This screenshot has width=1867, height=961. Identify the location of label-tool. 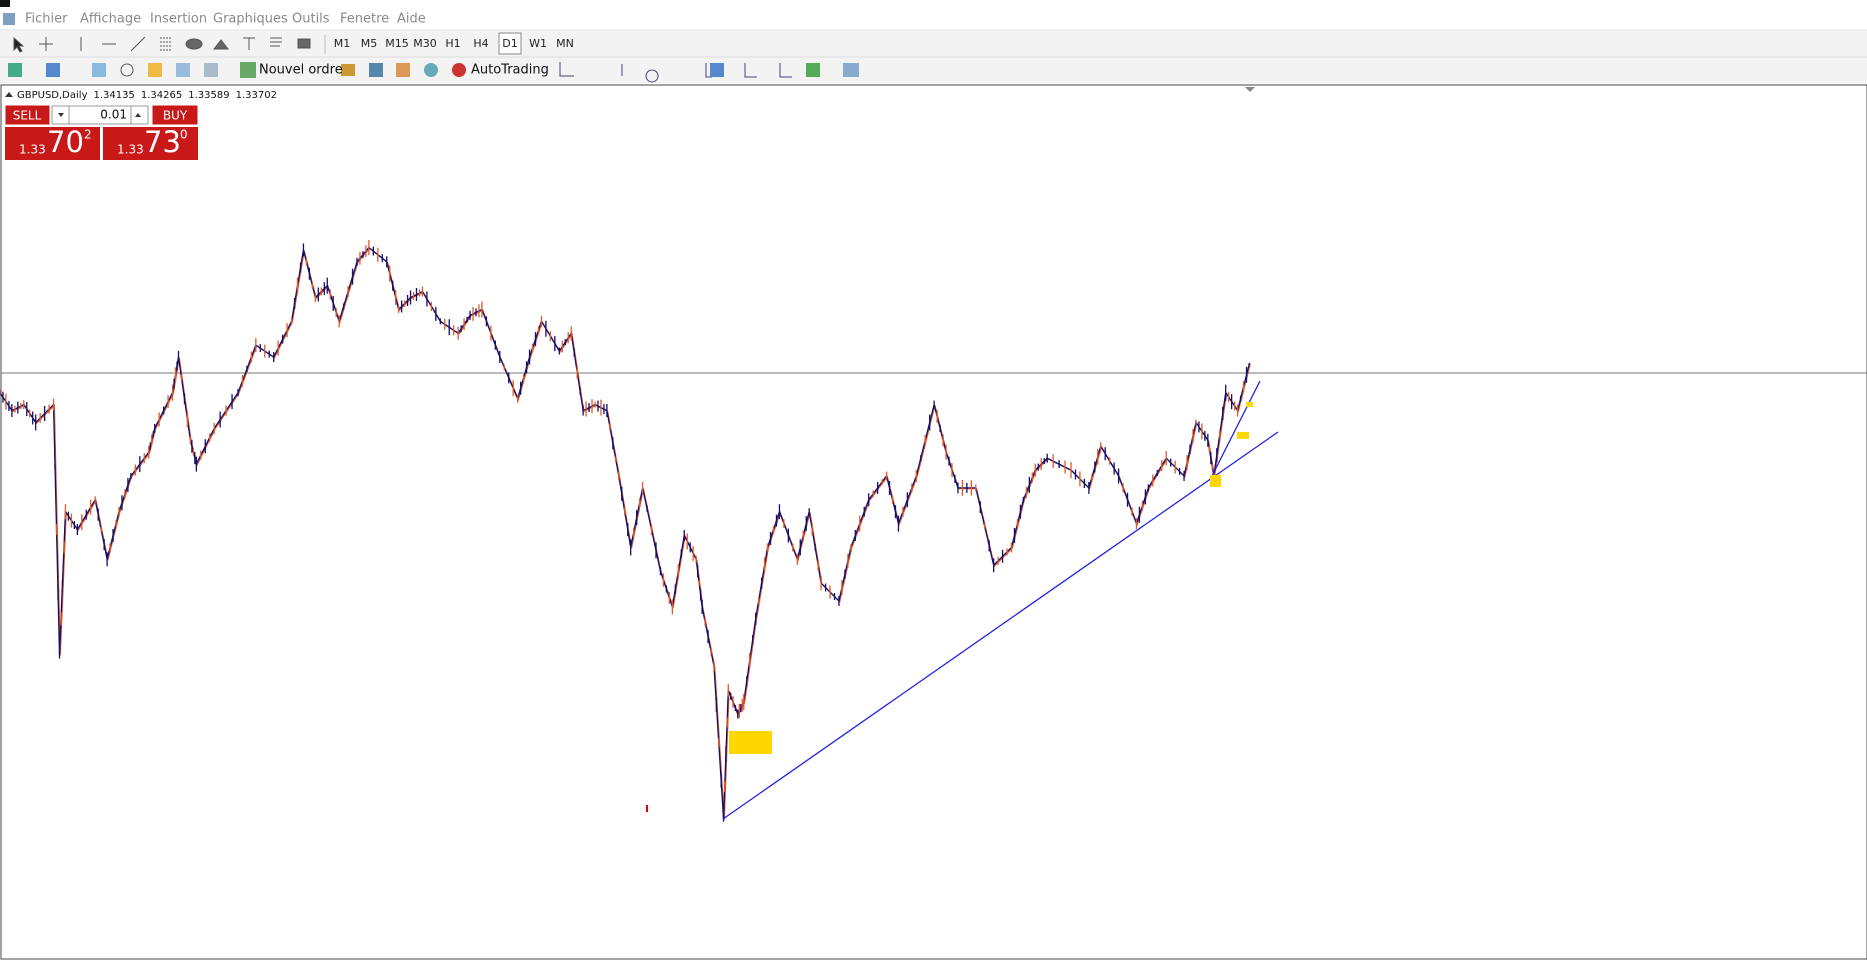
(304, 43).